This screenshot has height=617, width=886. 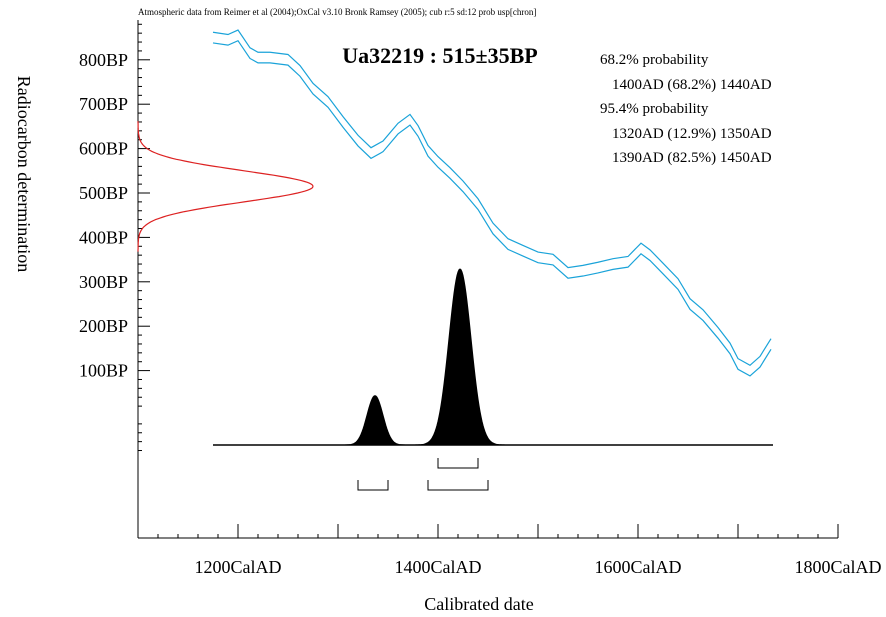 What do you see at coordinates (238, 567) in the screenshot?
I see `x-tick-label: 1200CalAD` at bounding box center [238, 567].